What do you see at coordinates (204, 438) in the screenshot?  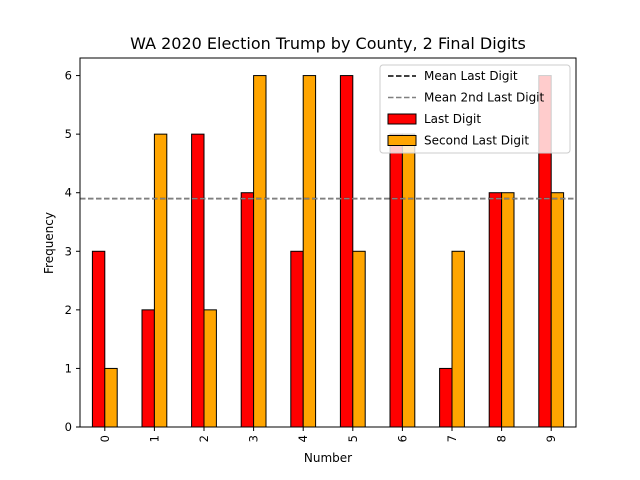 I see `x-tick-label: 2` at bounding box center [204, 438].